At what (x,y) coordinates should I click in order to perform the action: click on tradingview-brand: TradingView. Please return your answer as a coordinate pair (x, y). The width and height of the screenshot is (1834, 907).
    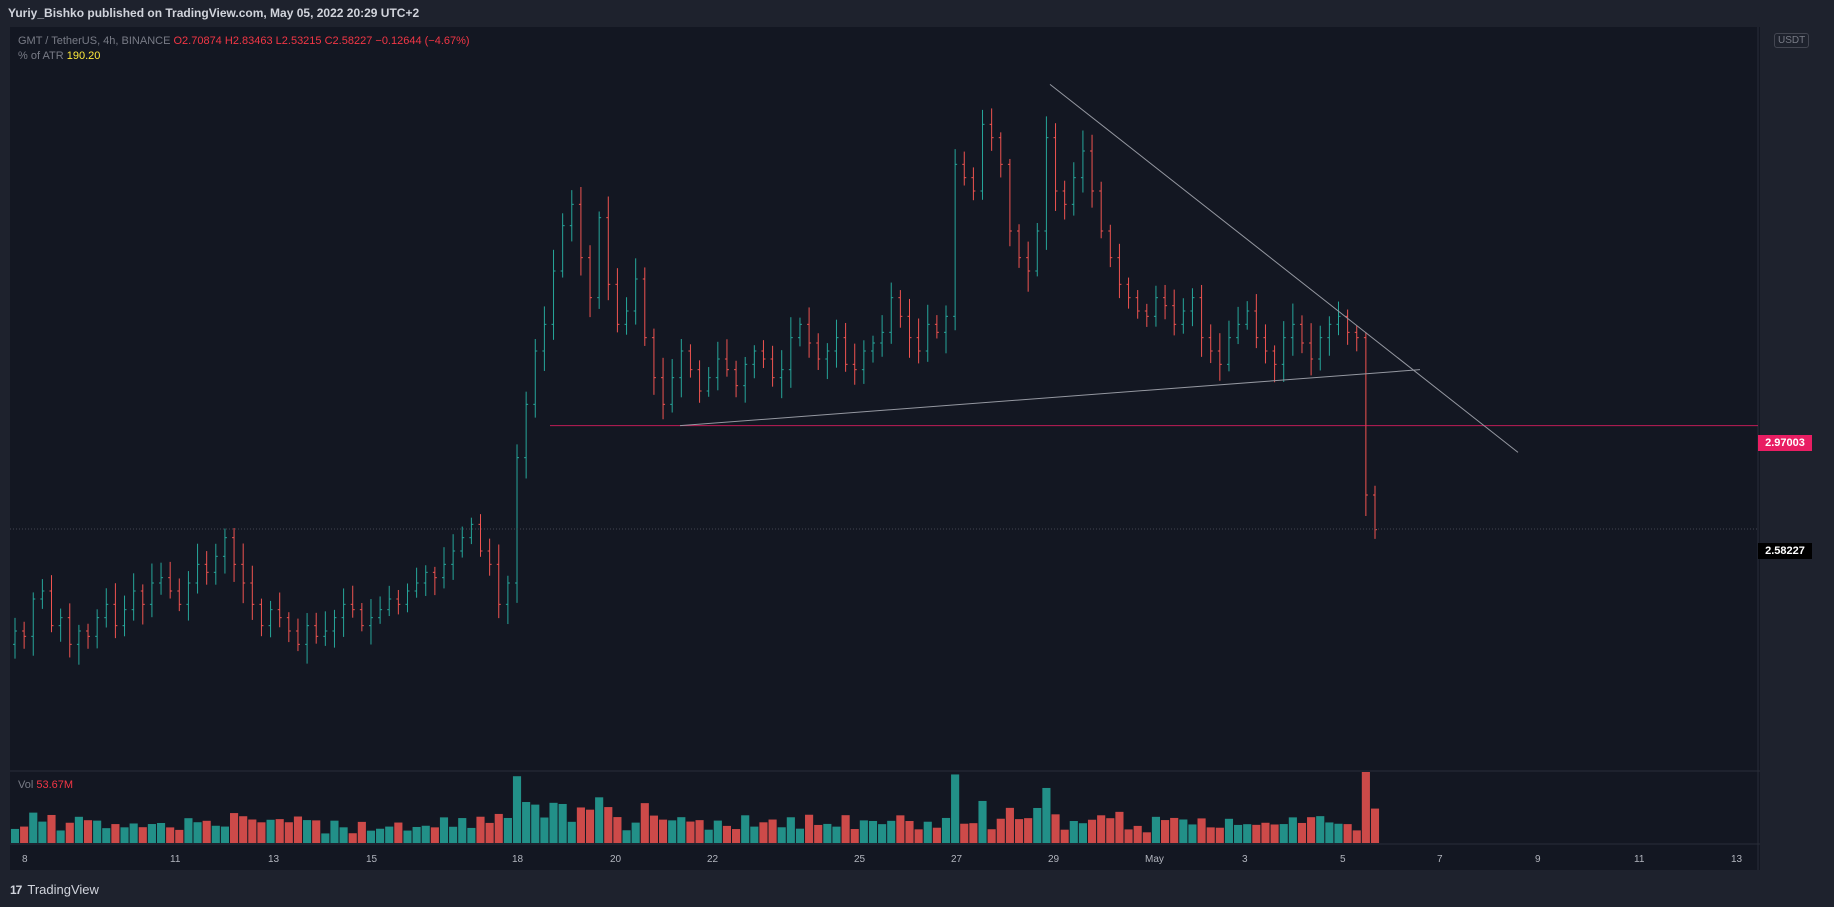
    Looking at the image, I should click on (63, 889).